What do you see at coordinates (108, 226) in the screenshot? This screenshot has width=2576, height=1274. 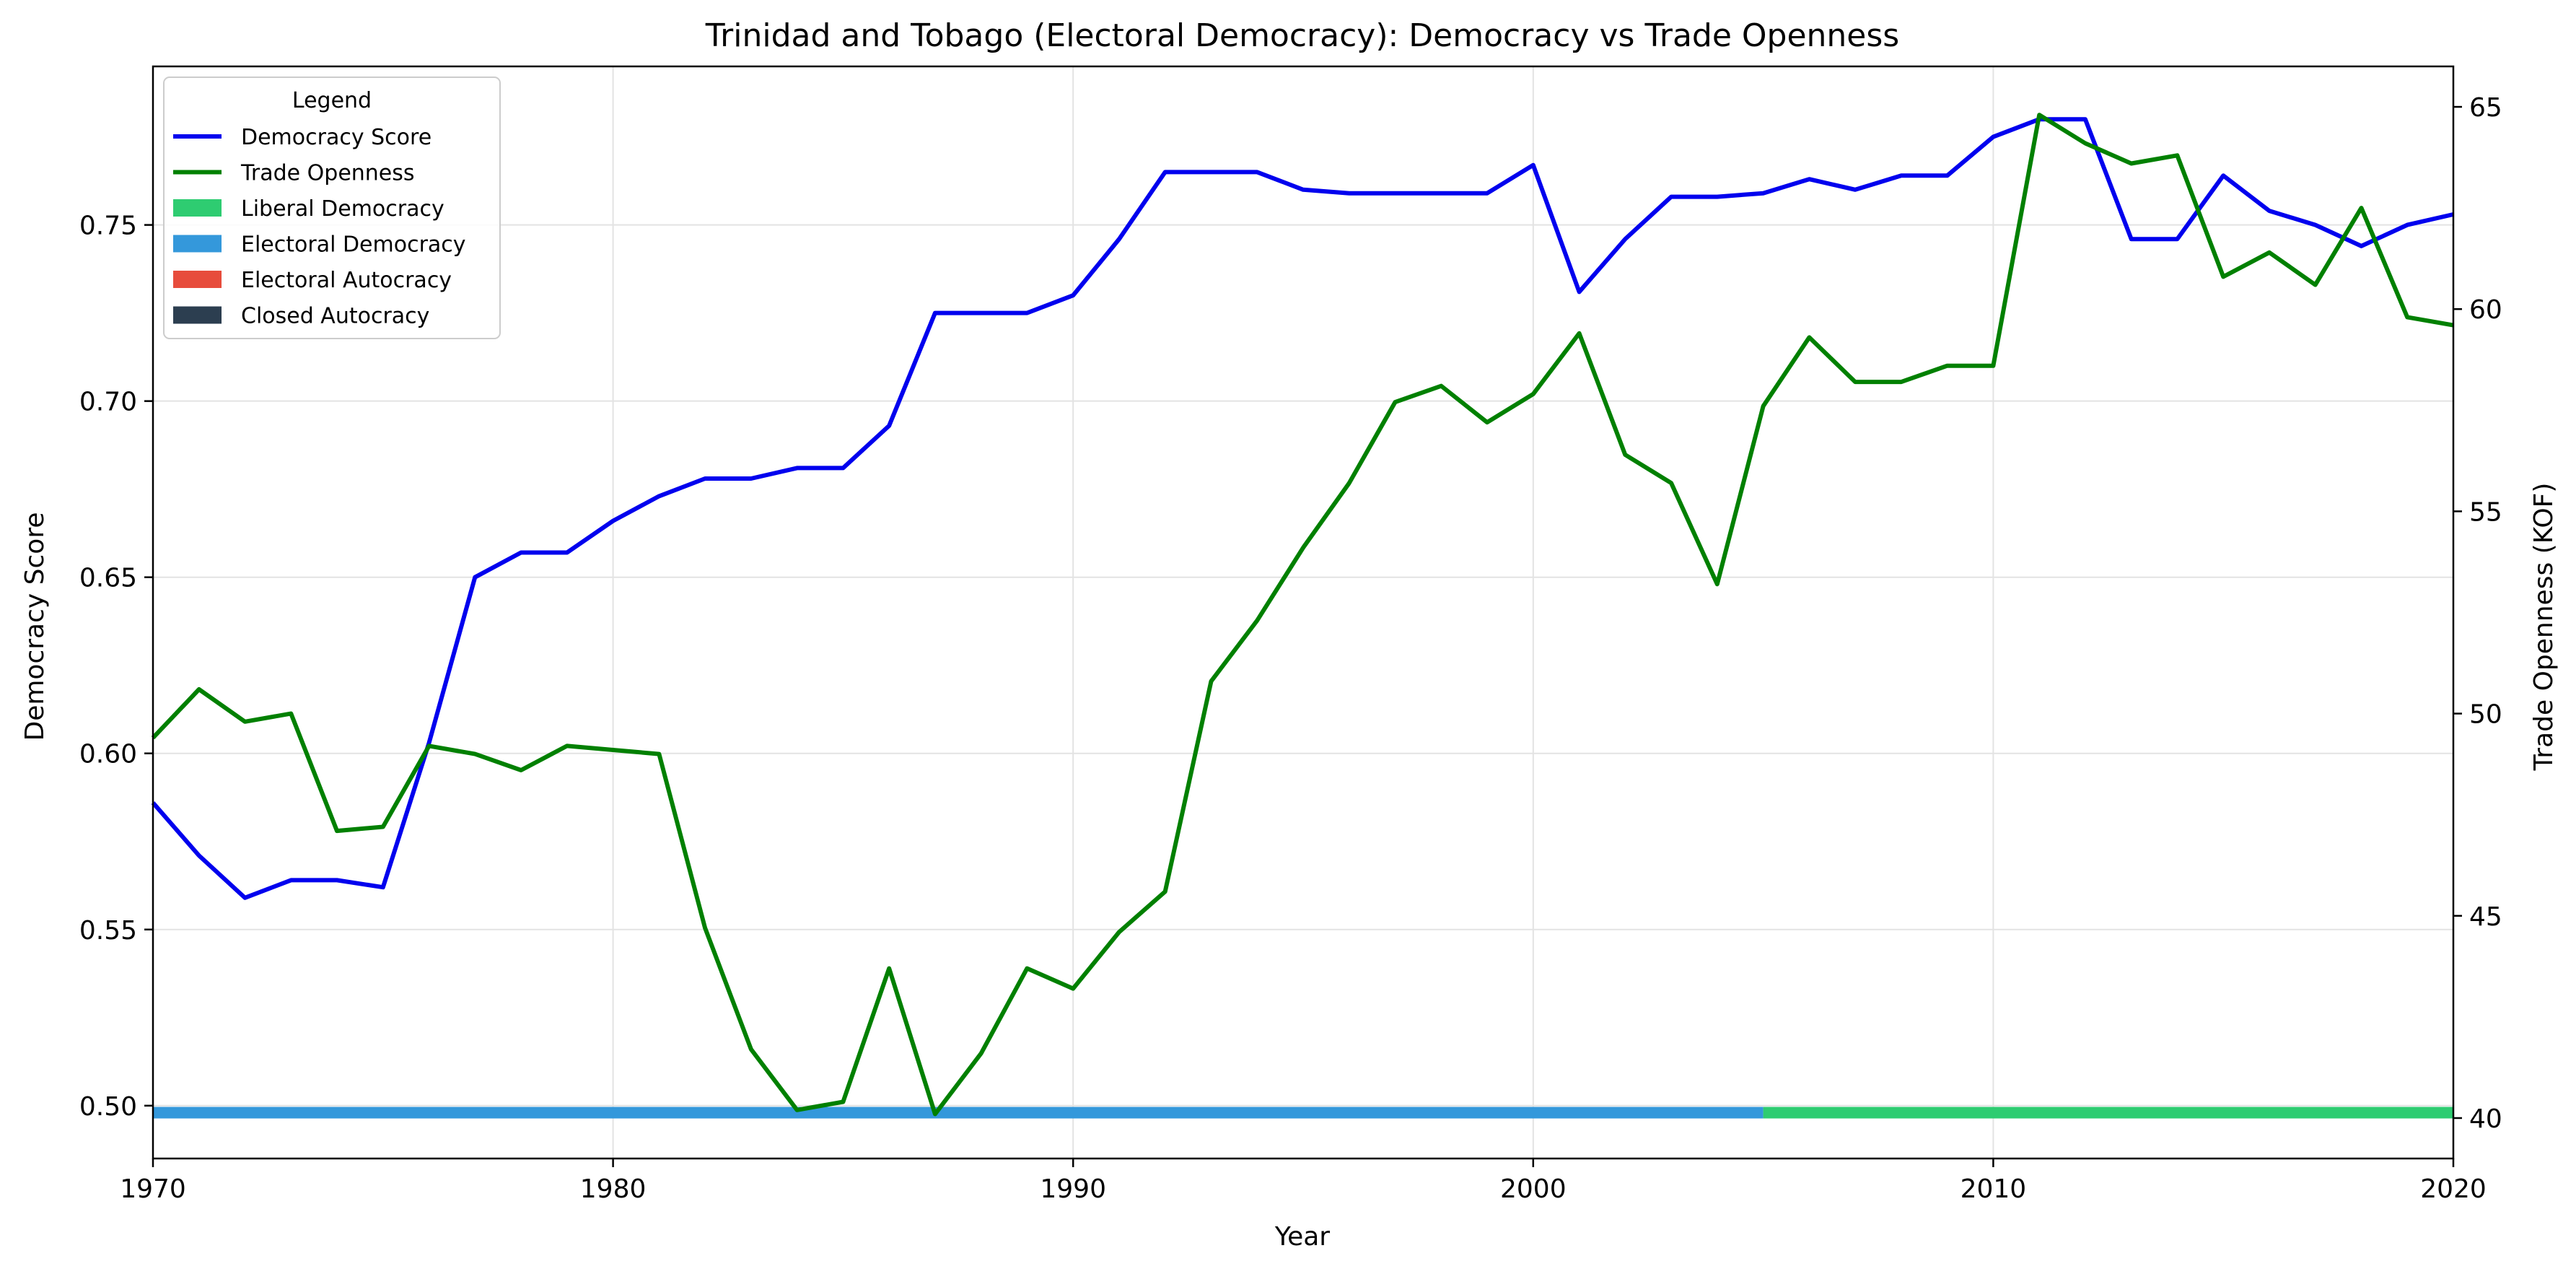 I see `y-left-tick-label: 0.75` at bounding box center [108, 226].